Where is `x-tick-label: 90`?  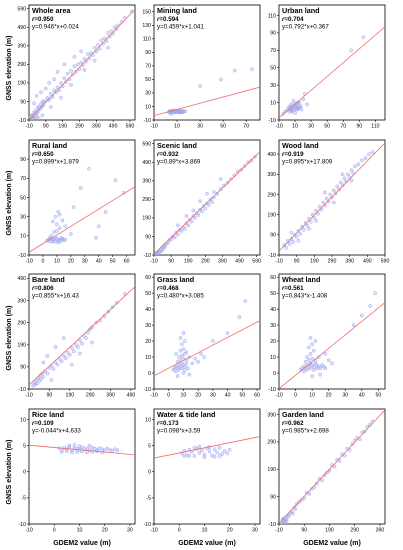
x-tick-label: 90 is located at coordinates (297, 262).